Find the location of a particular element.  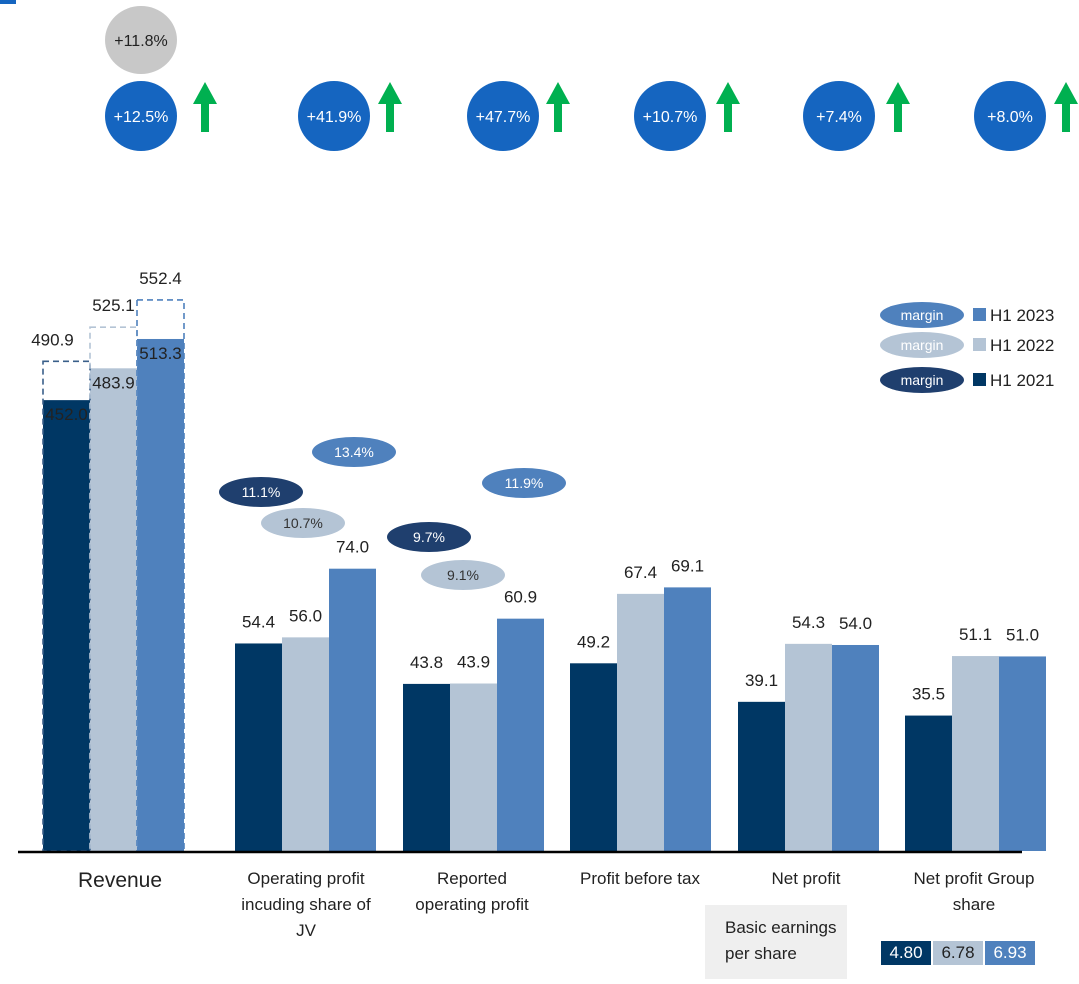

growth-badge-label-4: +7.4% is located at coordinates (839, 117).